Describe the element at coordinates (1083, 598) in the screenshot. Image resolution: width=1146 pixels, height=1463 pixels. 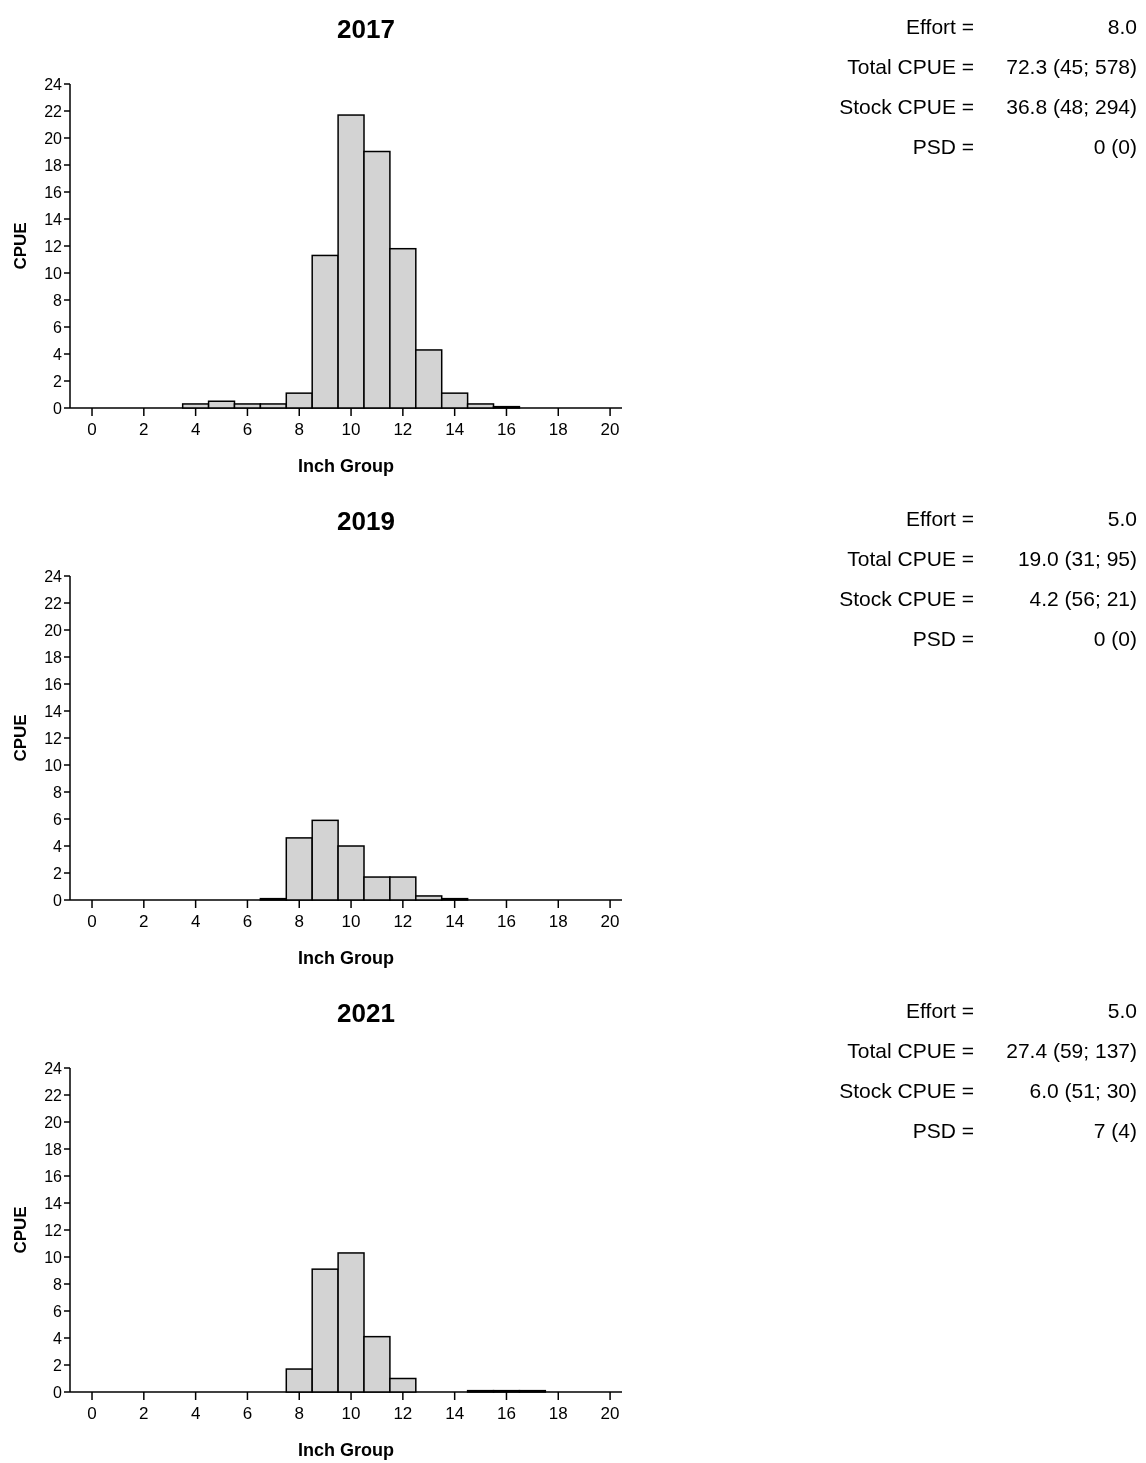
I see `text: 4.2 (56; 21)` at that location.